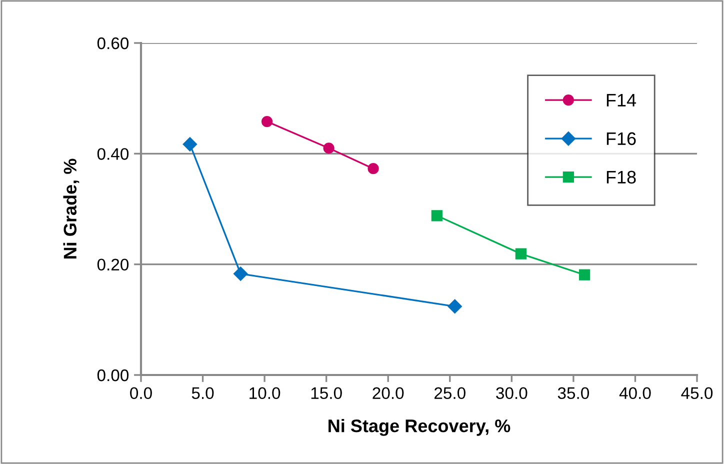 This screenshot has width=724, height=464. I want to click on x-tick-label: 10.0, so click(265, 393).